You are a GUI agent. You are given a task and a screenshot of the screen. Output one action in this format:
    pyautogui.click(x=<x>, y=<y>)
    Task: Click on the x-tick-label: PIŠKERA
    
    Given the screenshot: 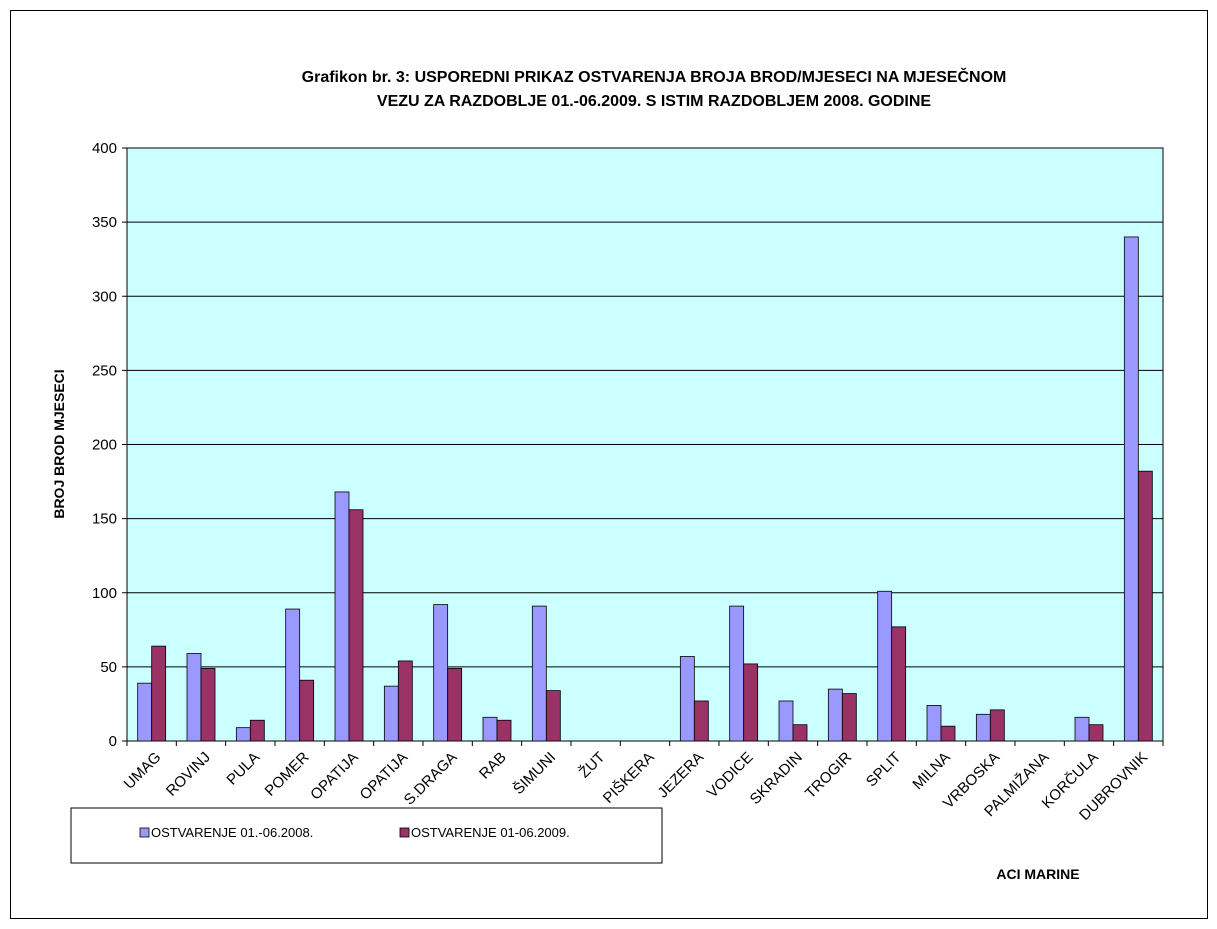 What is the action you would take?
    pyautogui.click(x=629, y=778)
    